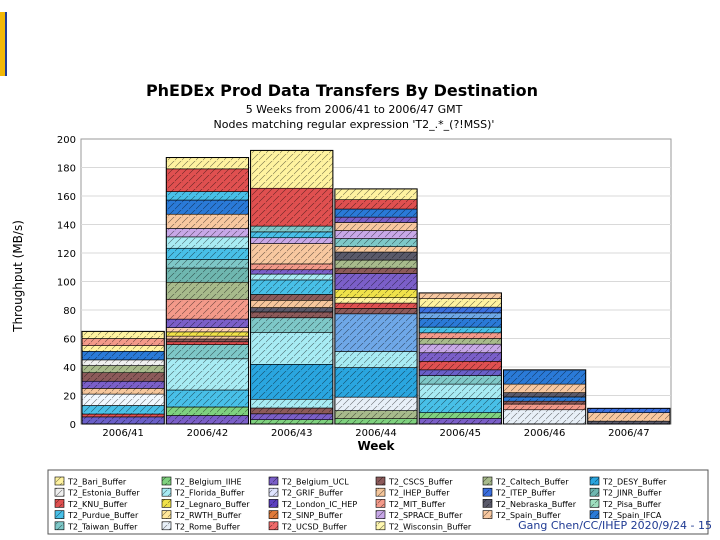 Image resolution: width=720 pixels, height=540 pixels. What do you see at coordinates (103, 493) in the screenshot?
I see `legend-label: T2_Estonia_Buffer` at bounding box center [103, 493].